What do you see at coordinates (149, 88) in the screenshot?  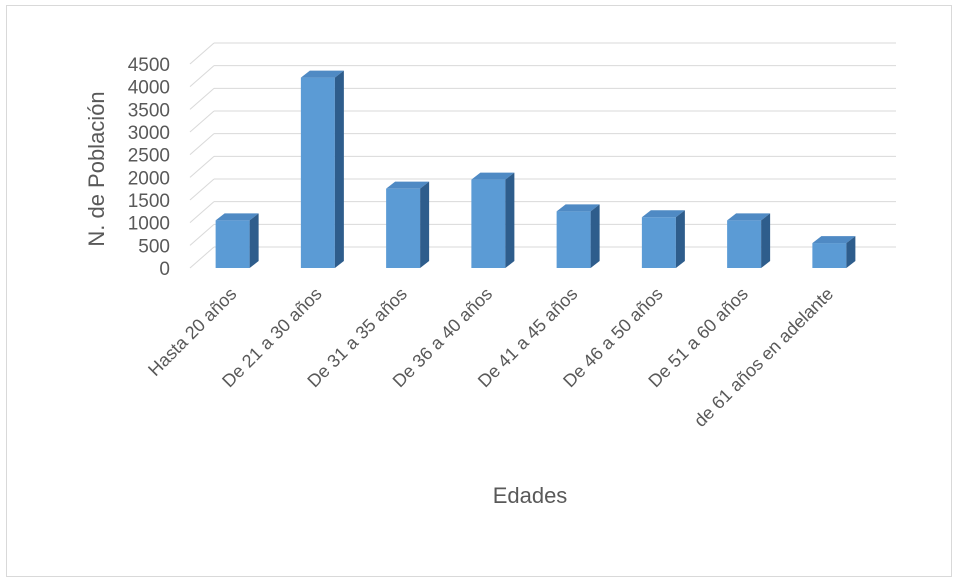 I see `y-tick-label: 4000` at bounding box center [149, 88].